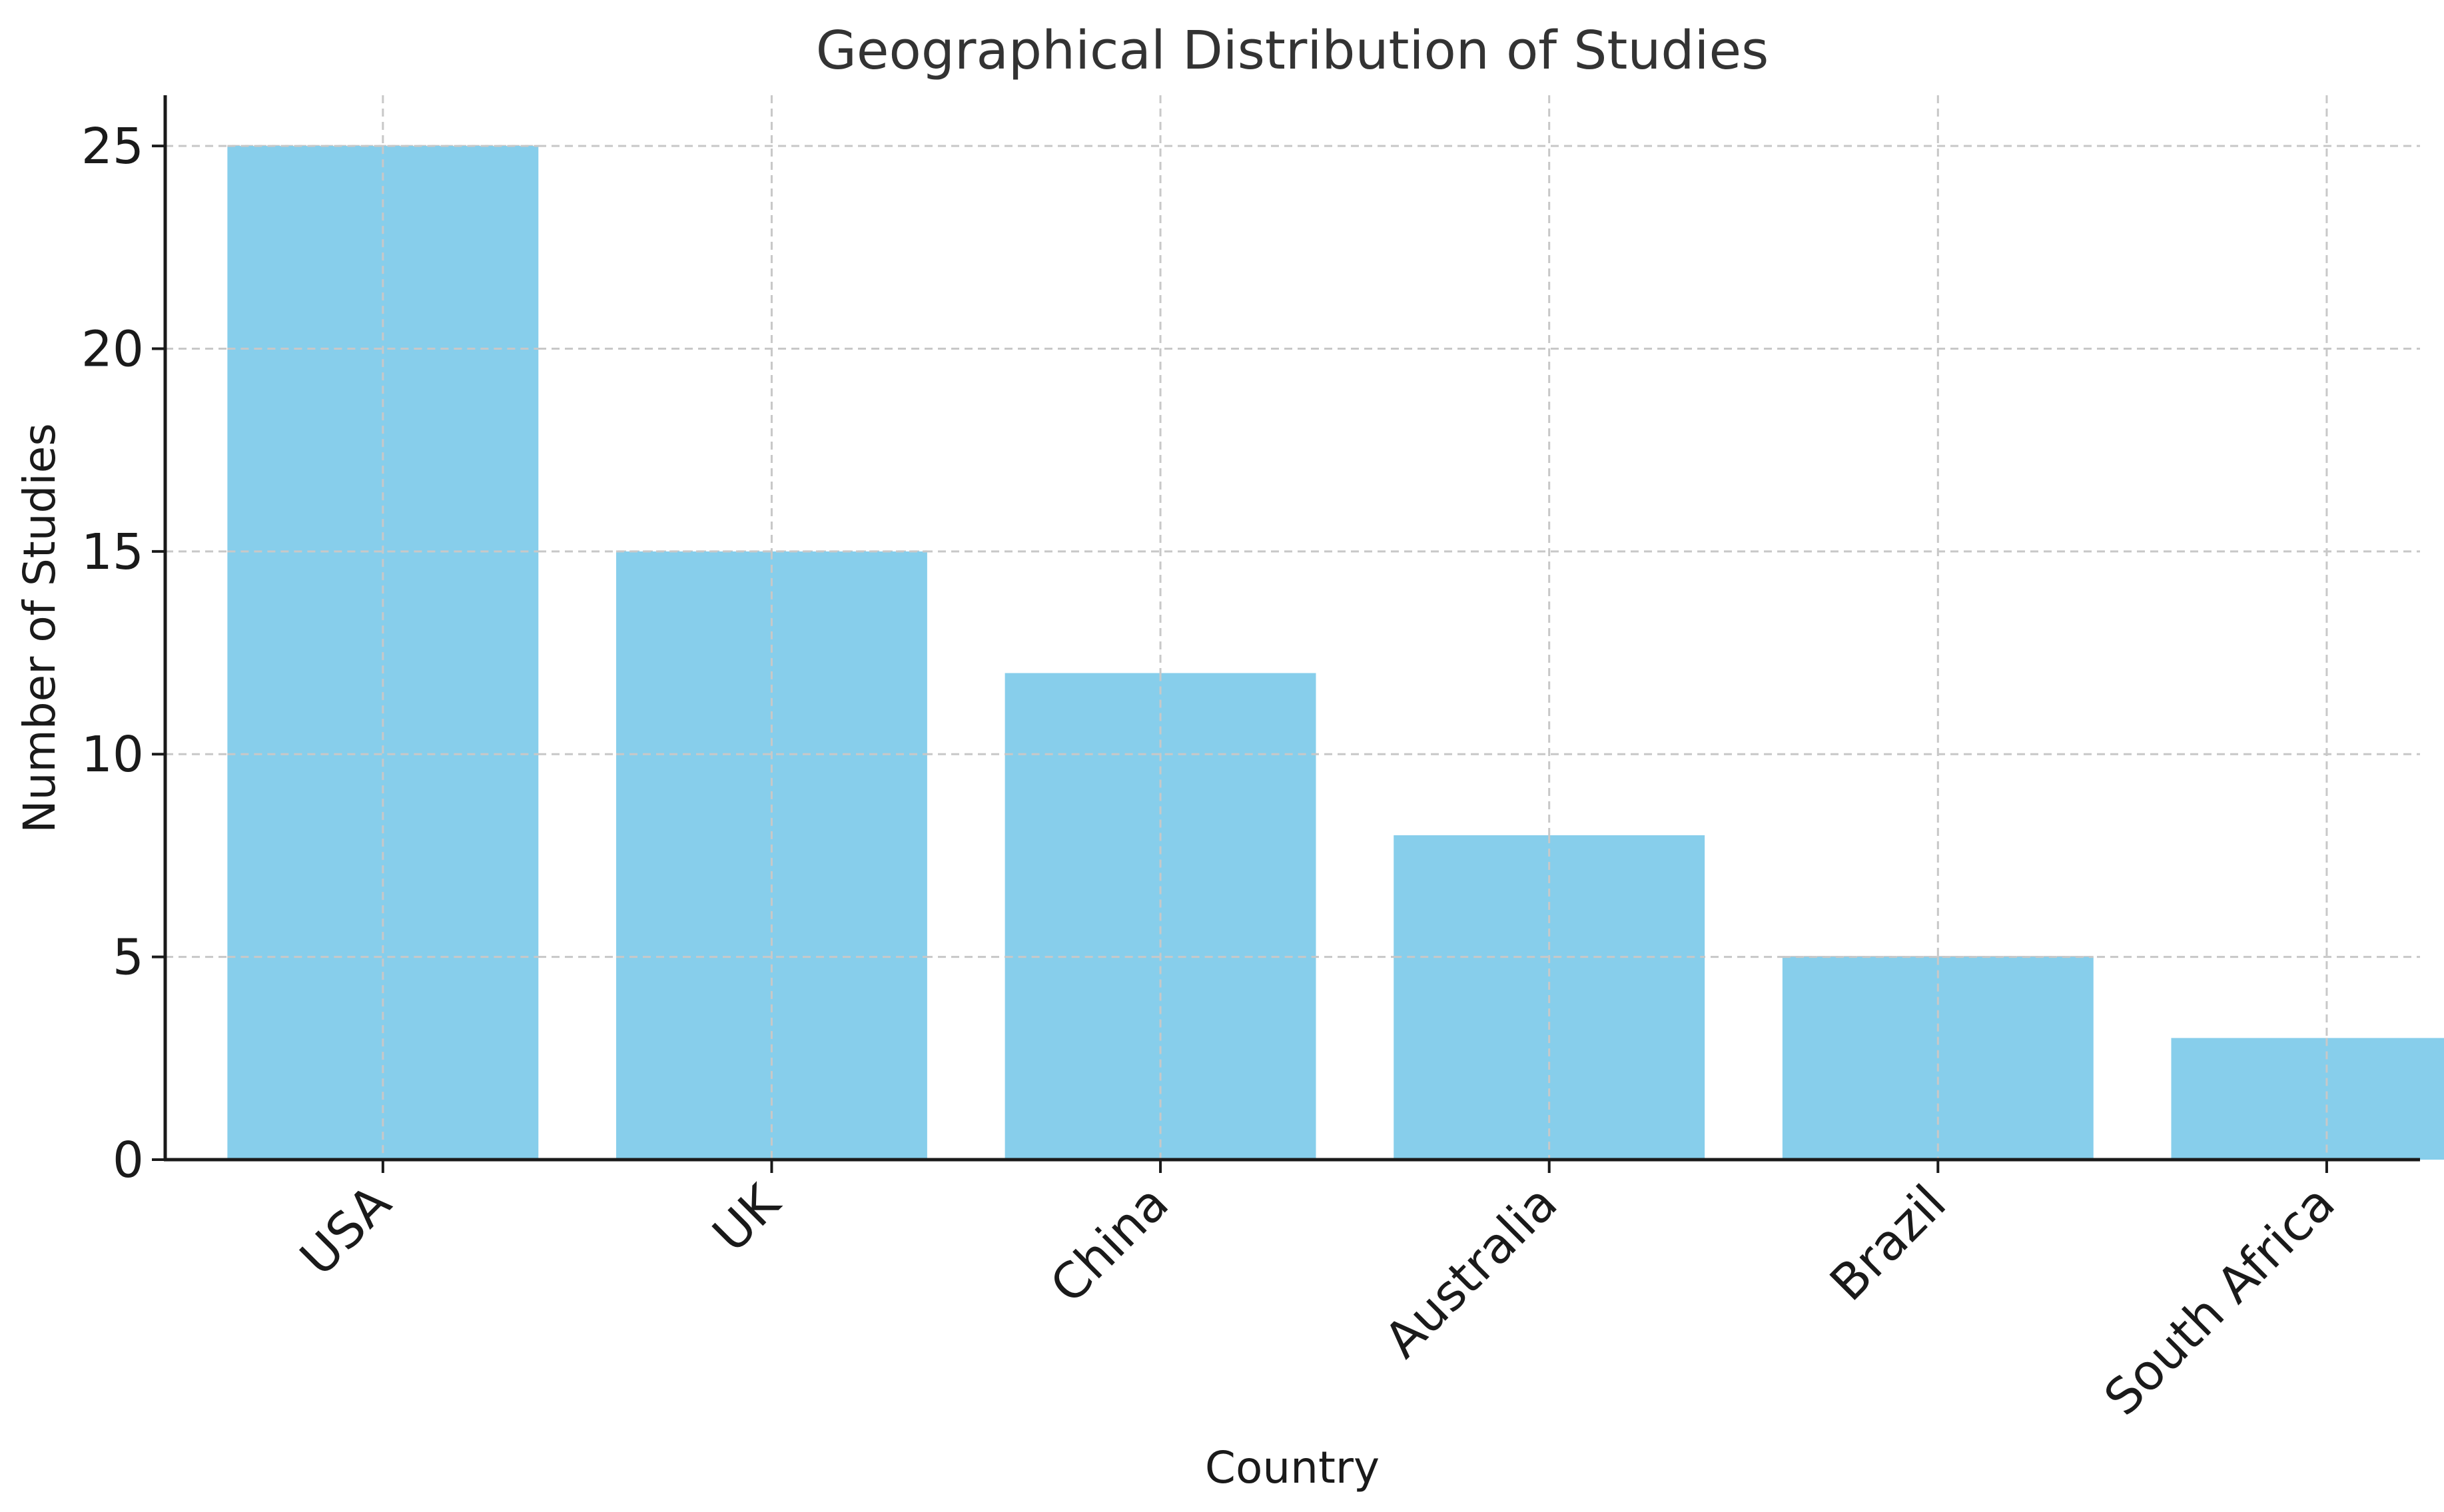  What do you see at coordinates (112, 349) in the screenshot?
I see `y-tick-label: 20` at bounding box center [112, 349].